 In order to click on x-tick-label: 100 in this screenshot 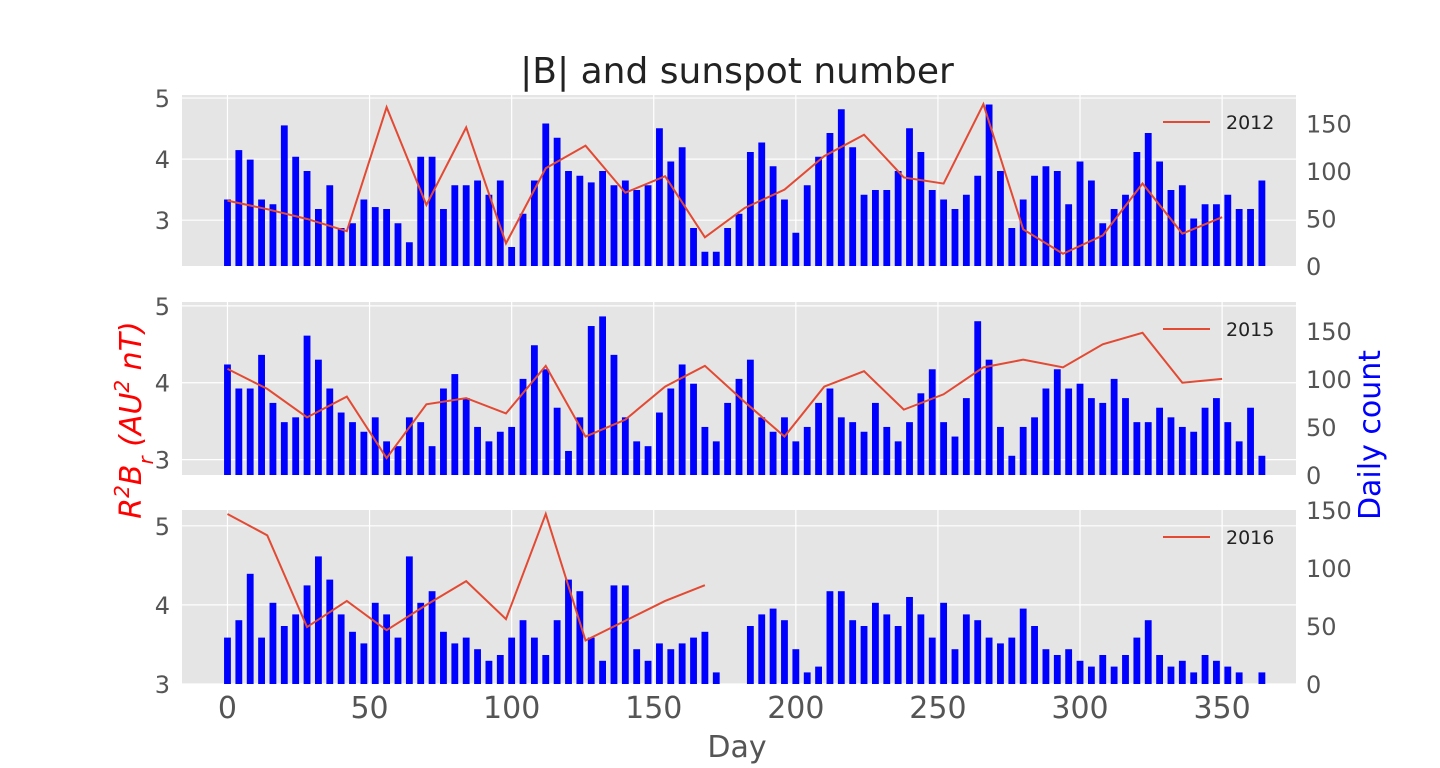, I will do `click(511, 708)`.